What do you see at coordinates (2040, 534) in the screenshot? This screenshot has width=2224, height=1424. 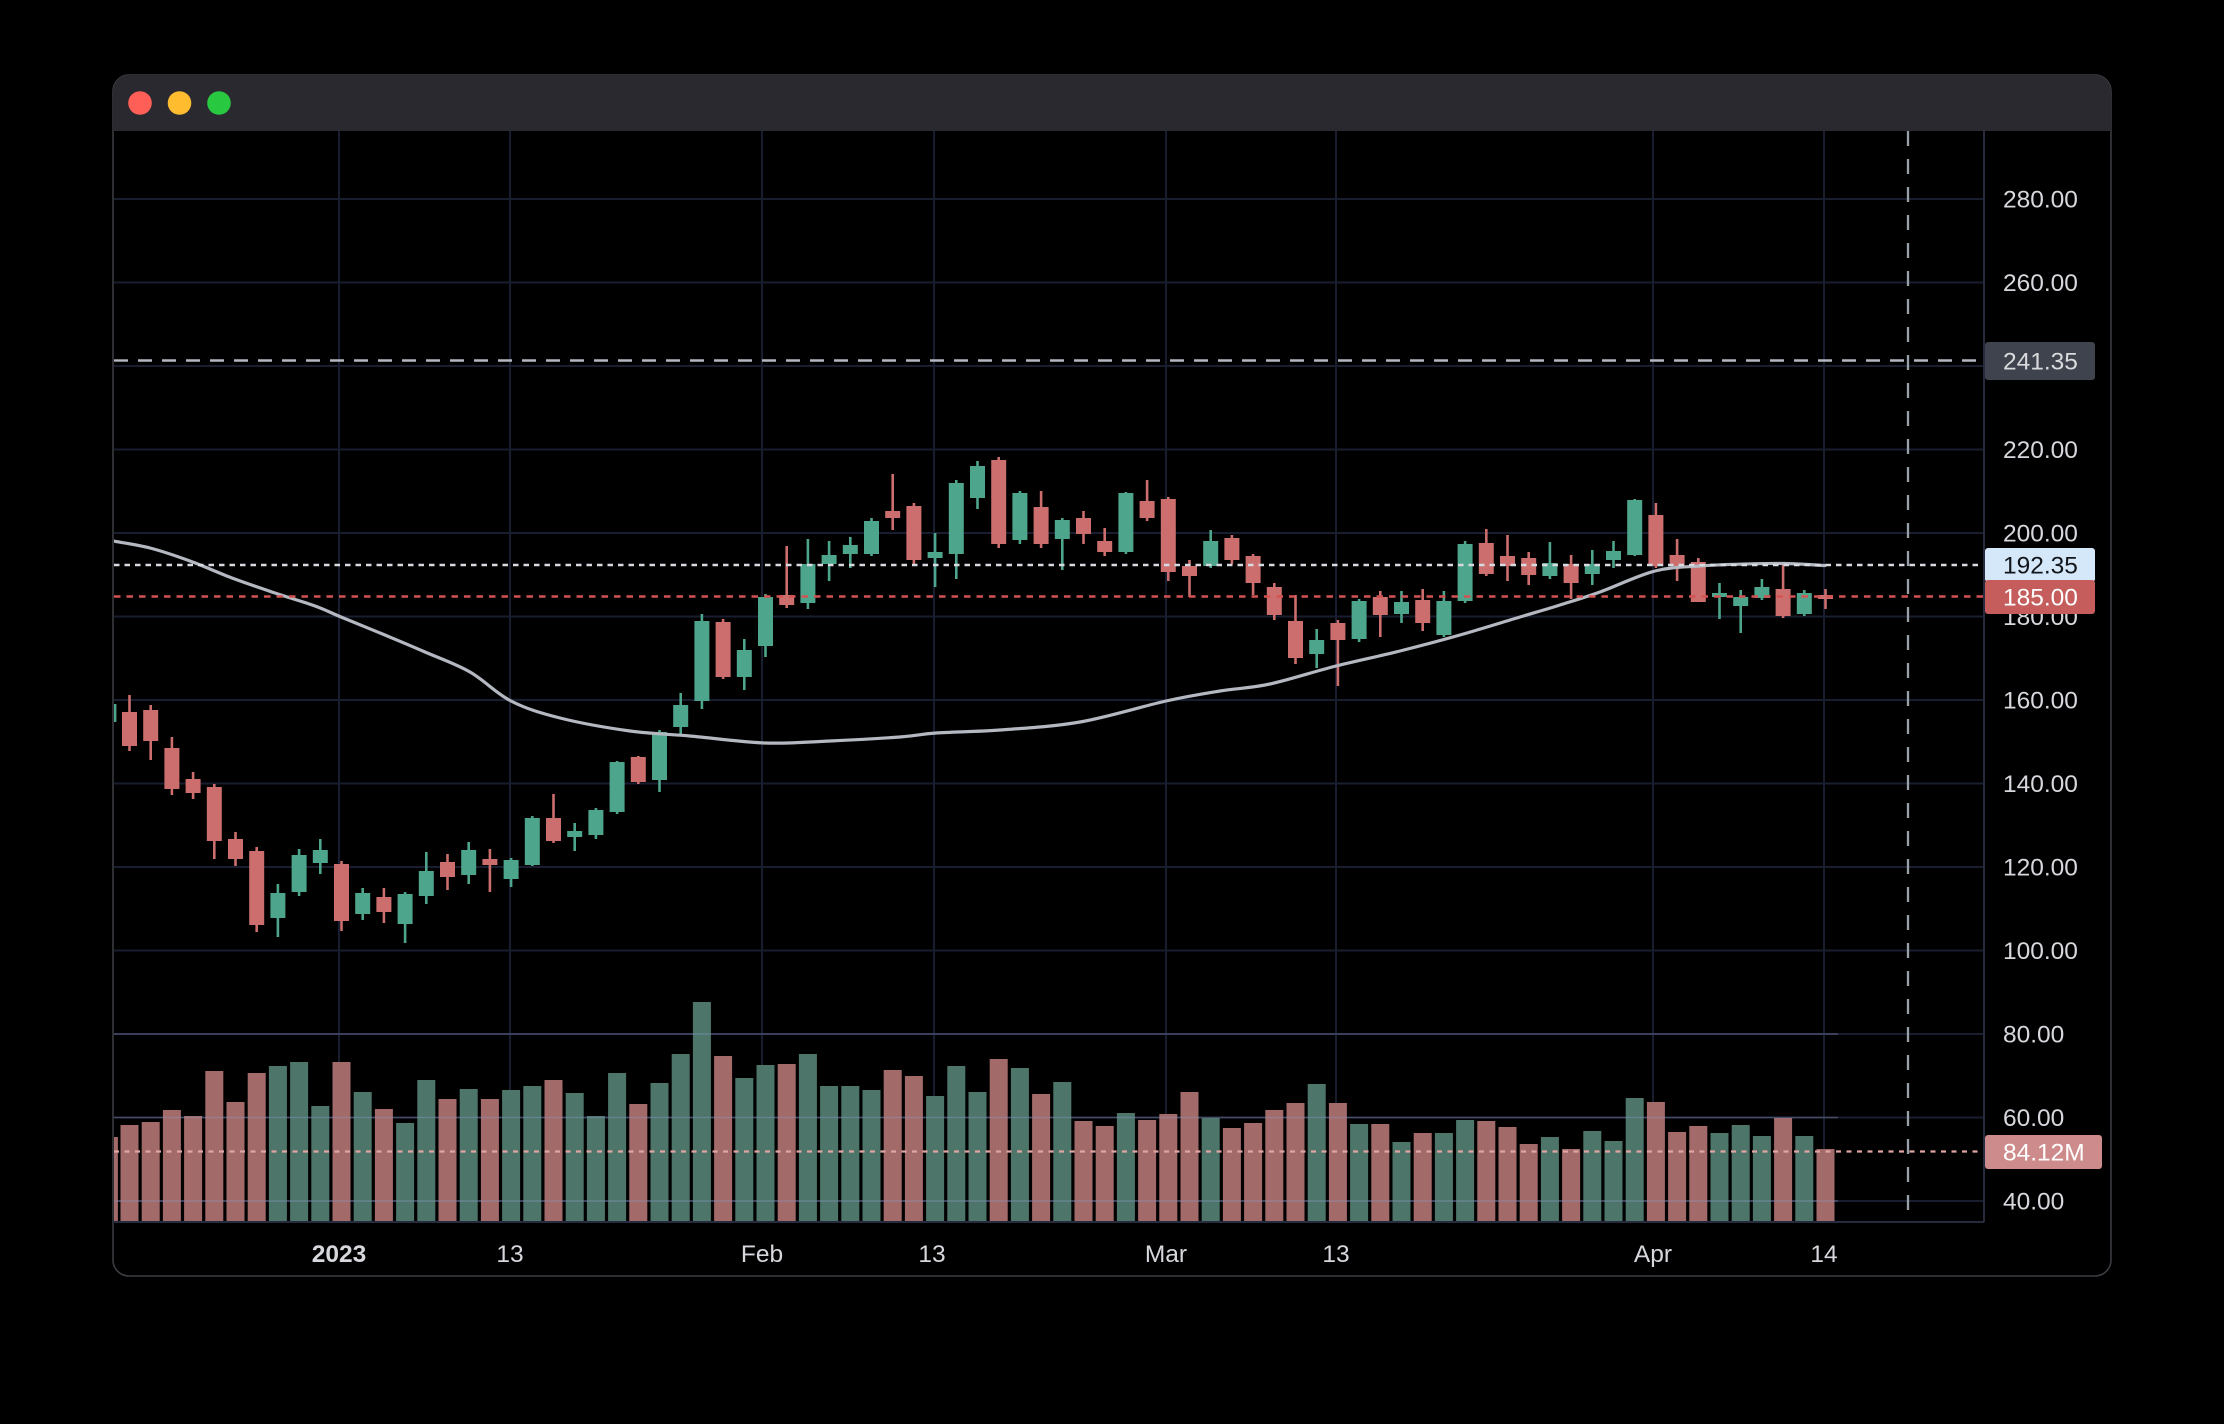 I see `svg-text: 200.00` at bounding box center [2040, 534].